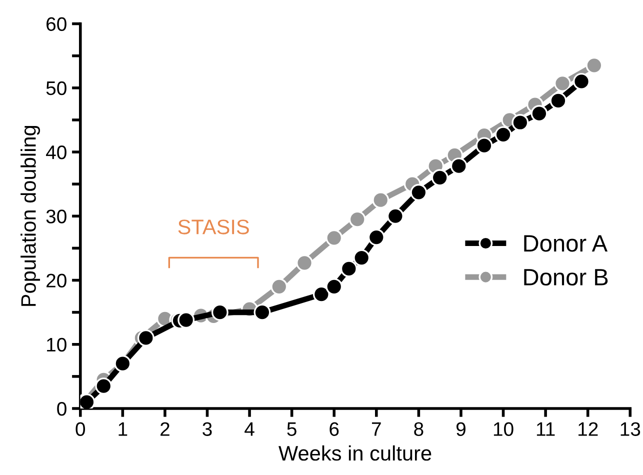  Describe the element at coordinates (566, 243) in the screenshot. I see `legend-label: Donor A` at that location.